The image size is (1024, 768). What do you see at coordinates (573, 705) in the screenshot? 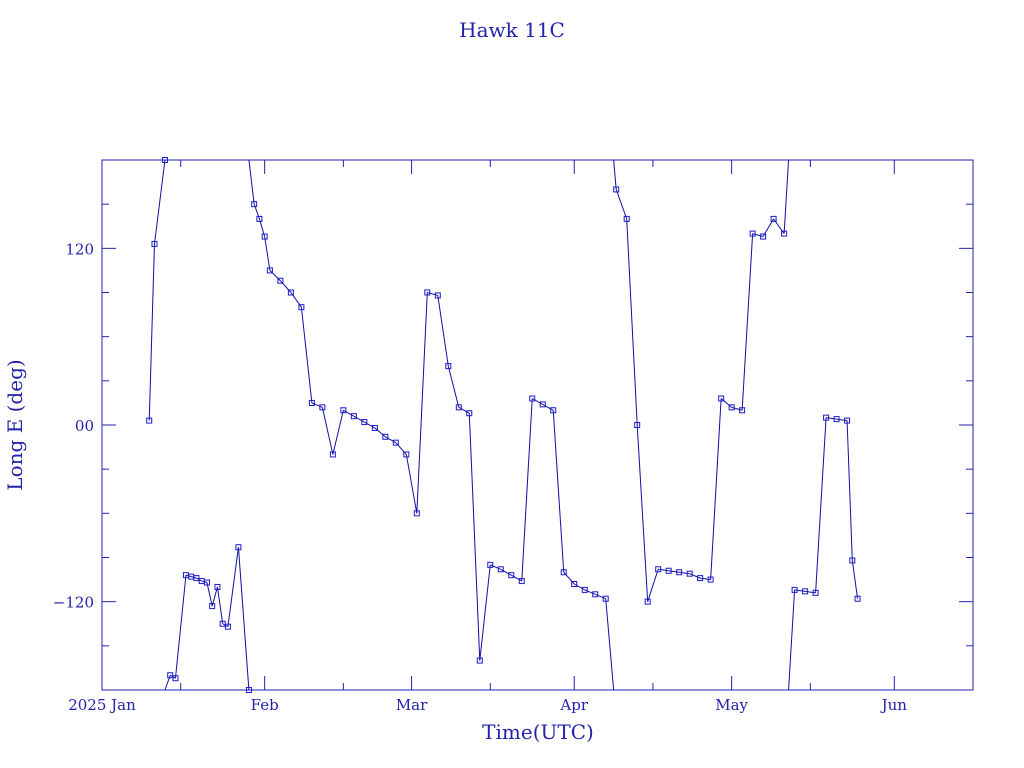
I see `x-tick-label: Apr` at bounding box center [573, 705].